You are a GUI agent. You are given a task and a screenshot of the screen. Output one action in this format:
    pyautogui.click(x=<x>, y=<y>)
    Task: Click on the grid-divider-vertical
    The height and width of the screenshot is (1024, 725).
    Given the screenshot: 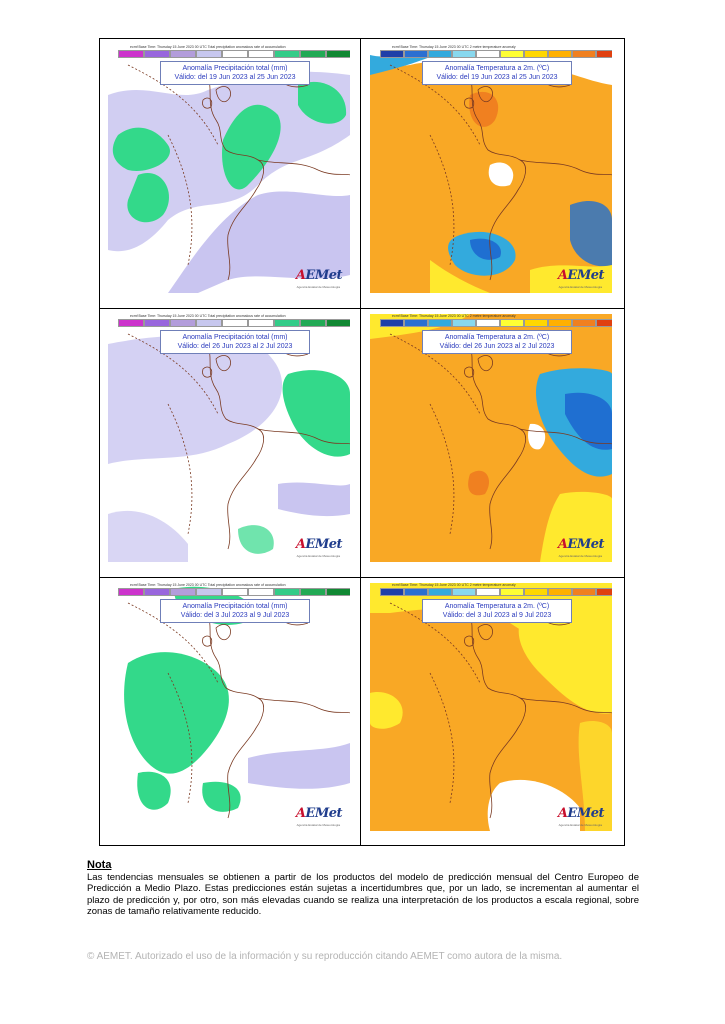 What is the action you would take?
    pyautogui.click(x=360, y=442)
    